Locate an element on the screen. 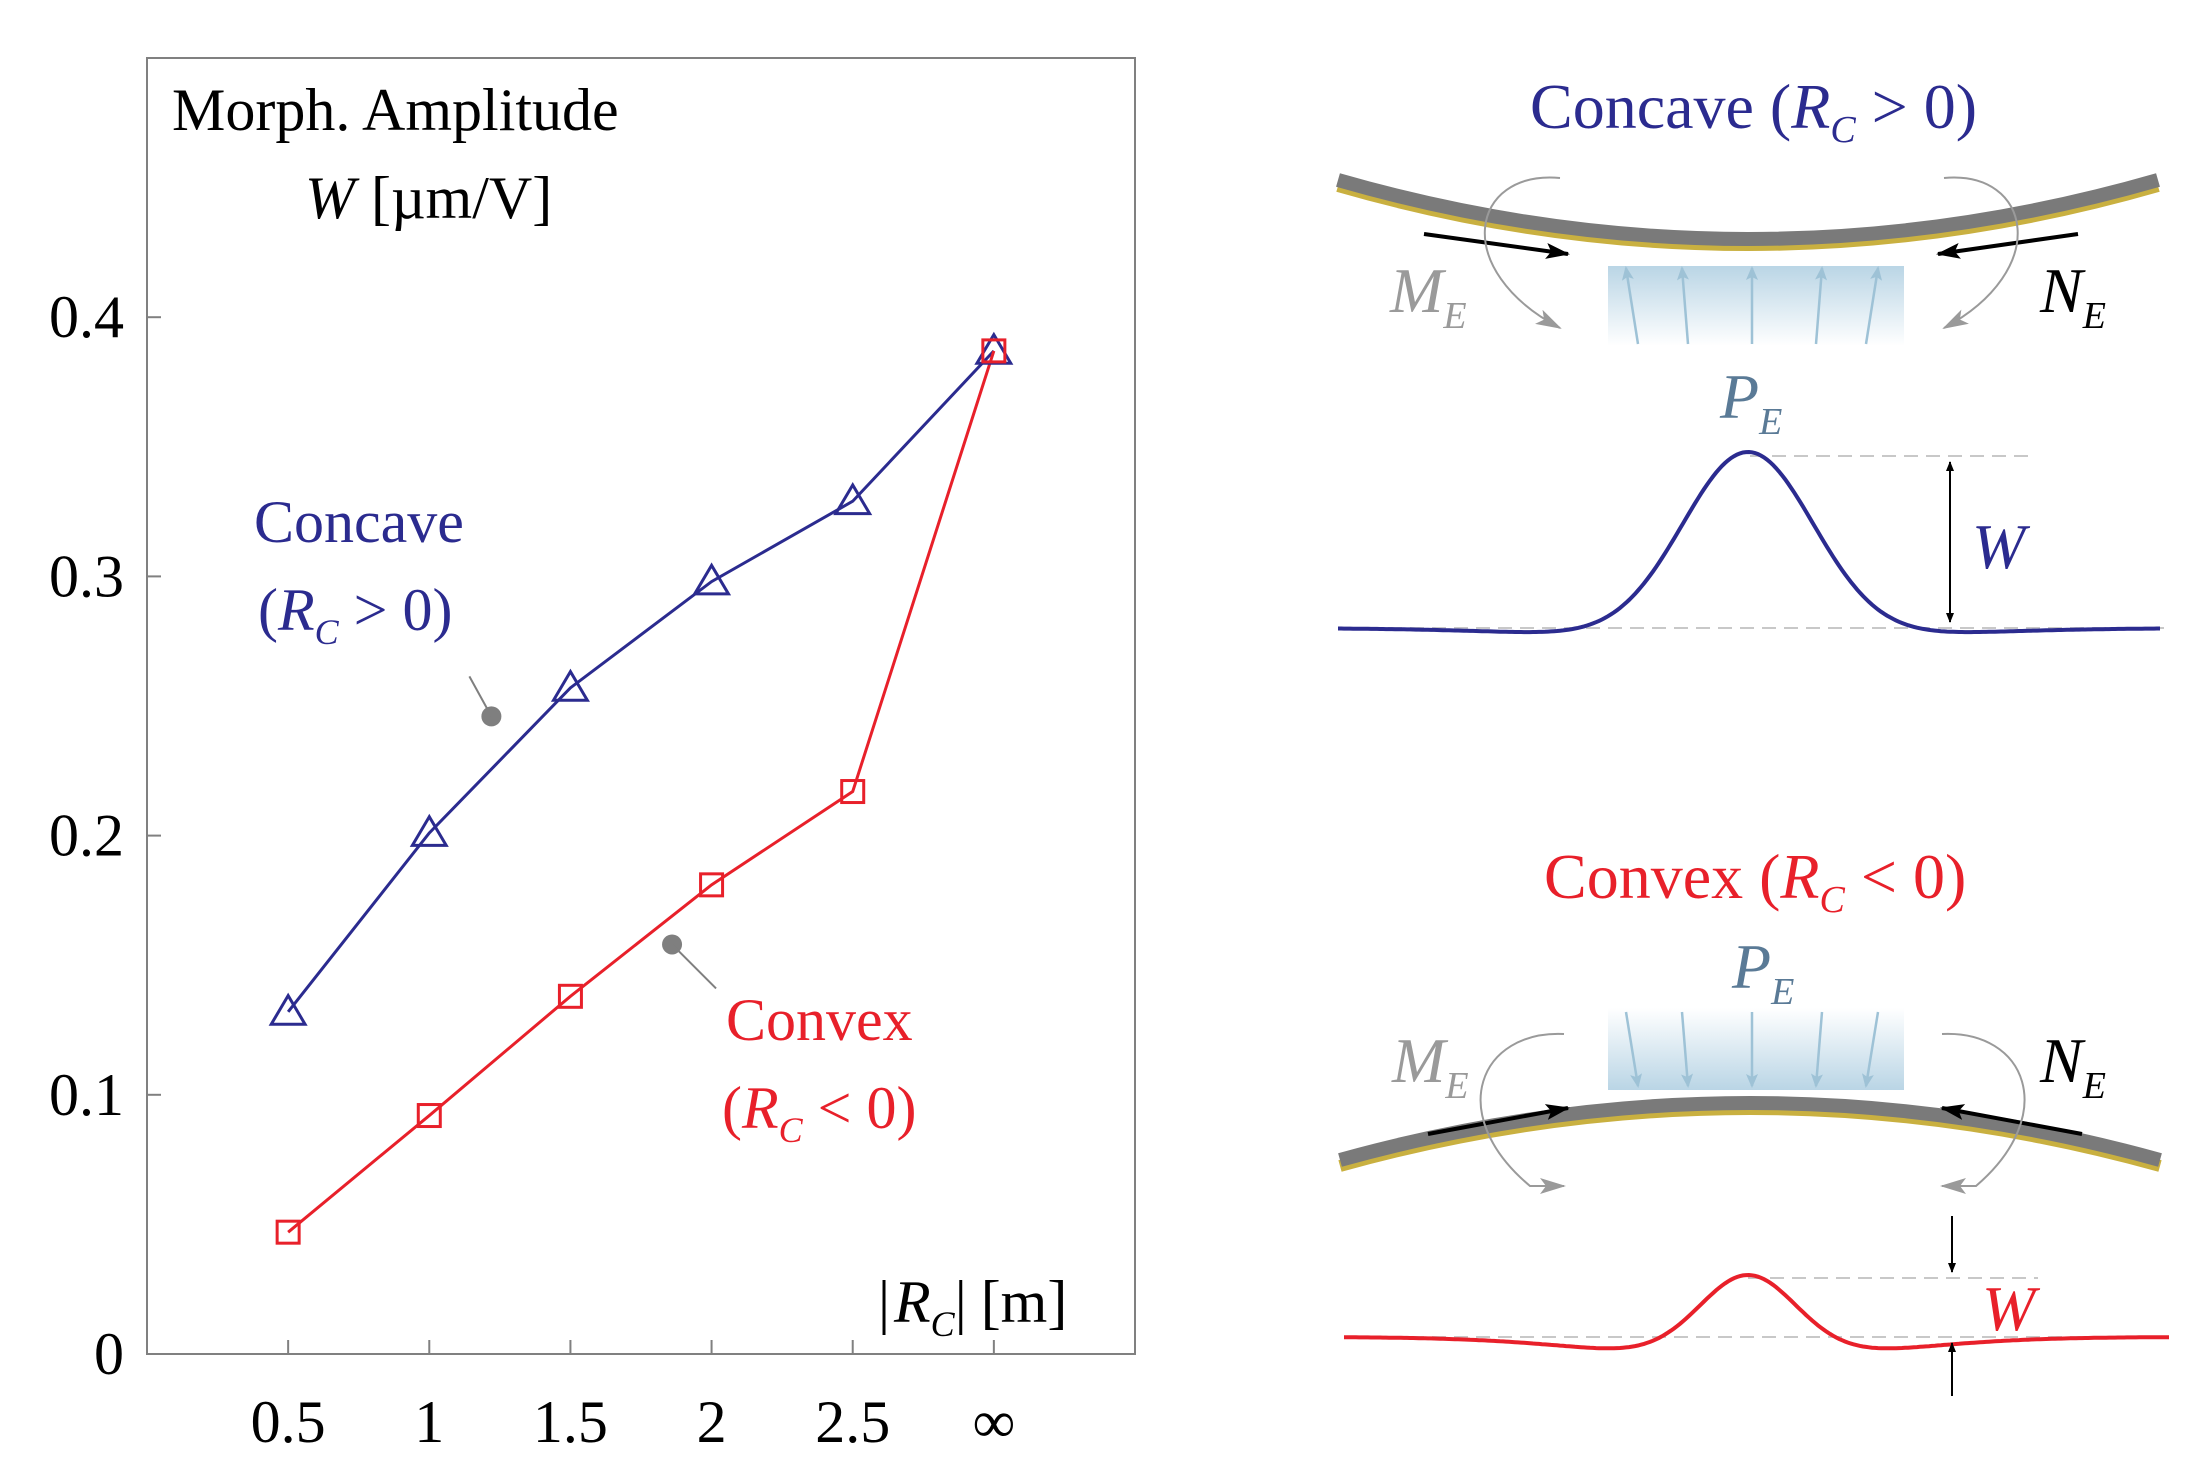 This screenshot has height=1462, width=2208. x-tick-label: 2 is located at coordinates (712, 1422).